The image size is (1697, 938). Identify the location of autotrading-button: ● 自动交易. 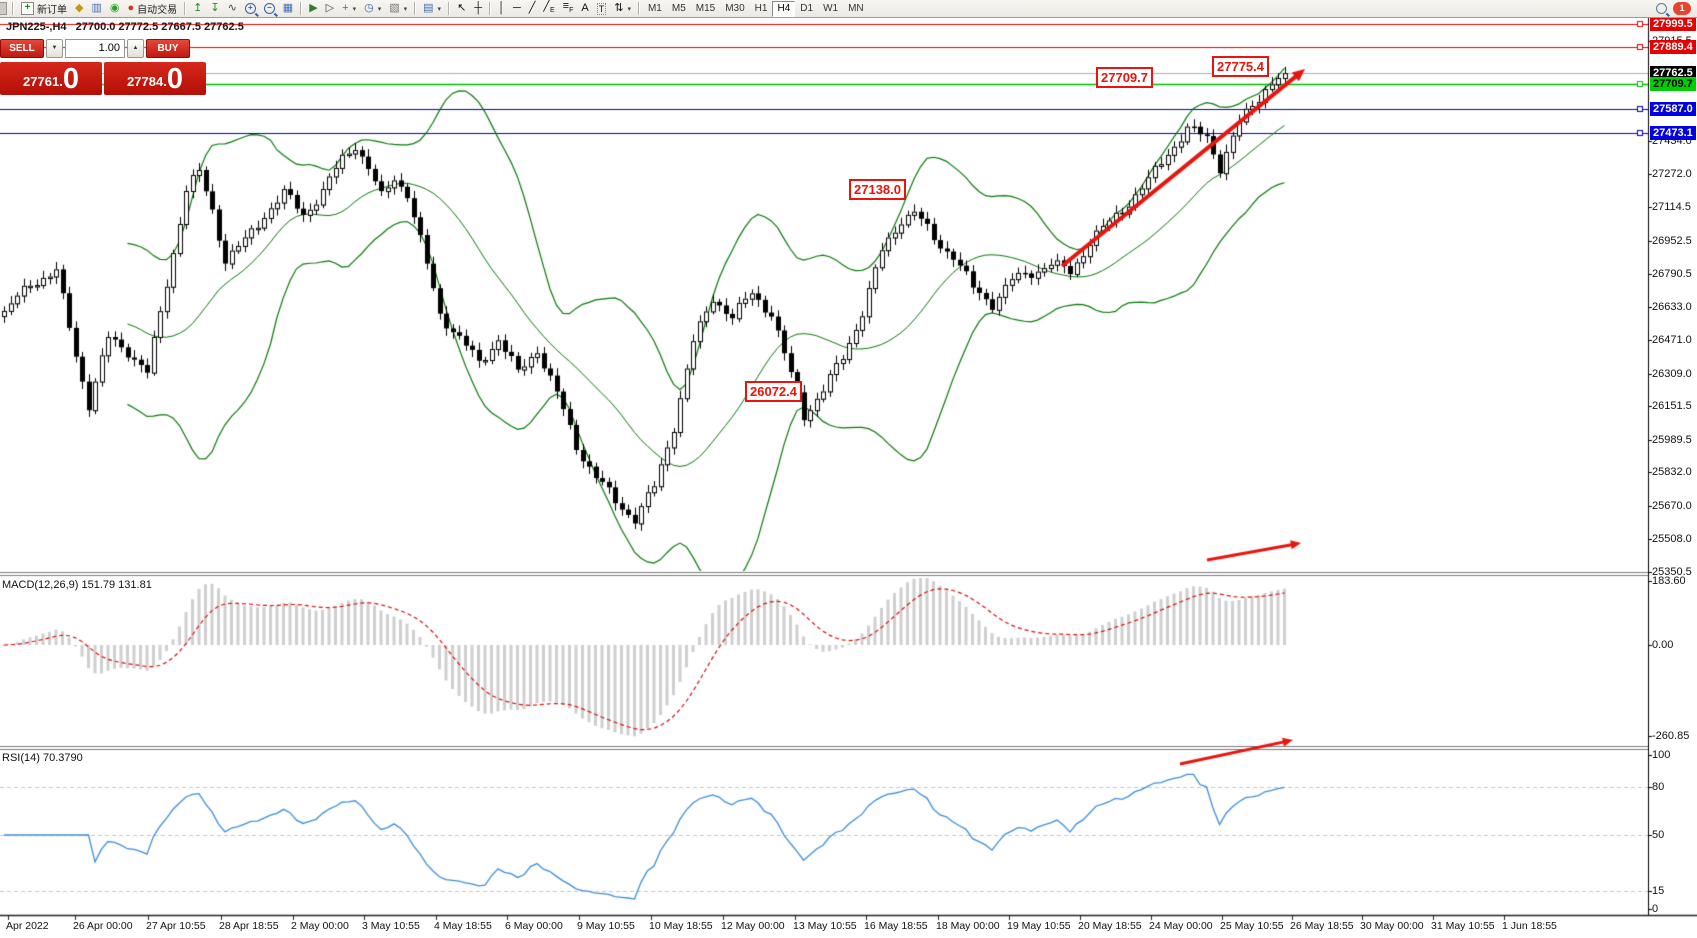
(152, 8).